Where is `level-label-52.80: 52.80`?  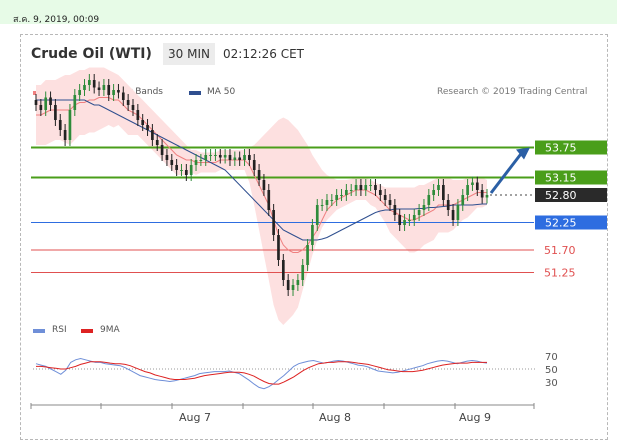
level-label-52.80: 52.80 is located at coordinates (561, 195).